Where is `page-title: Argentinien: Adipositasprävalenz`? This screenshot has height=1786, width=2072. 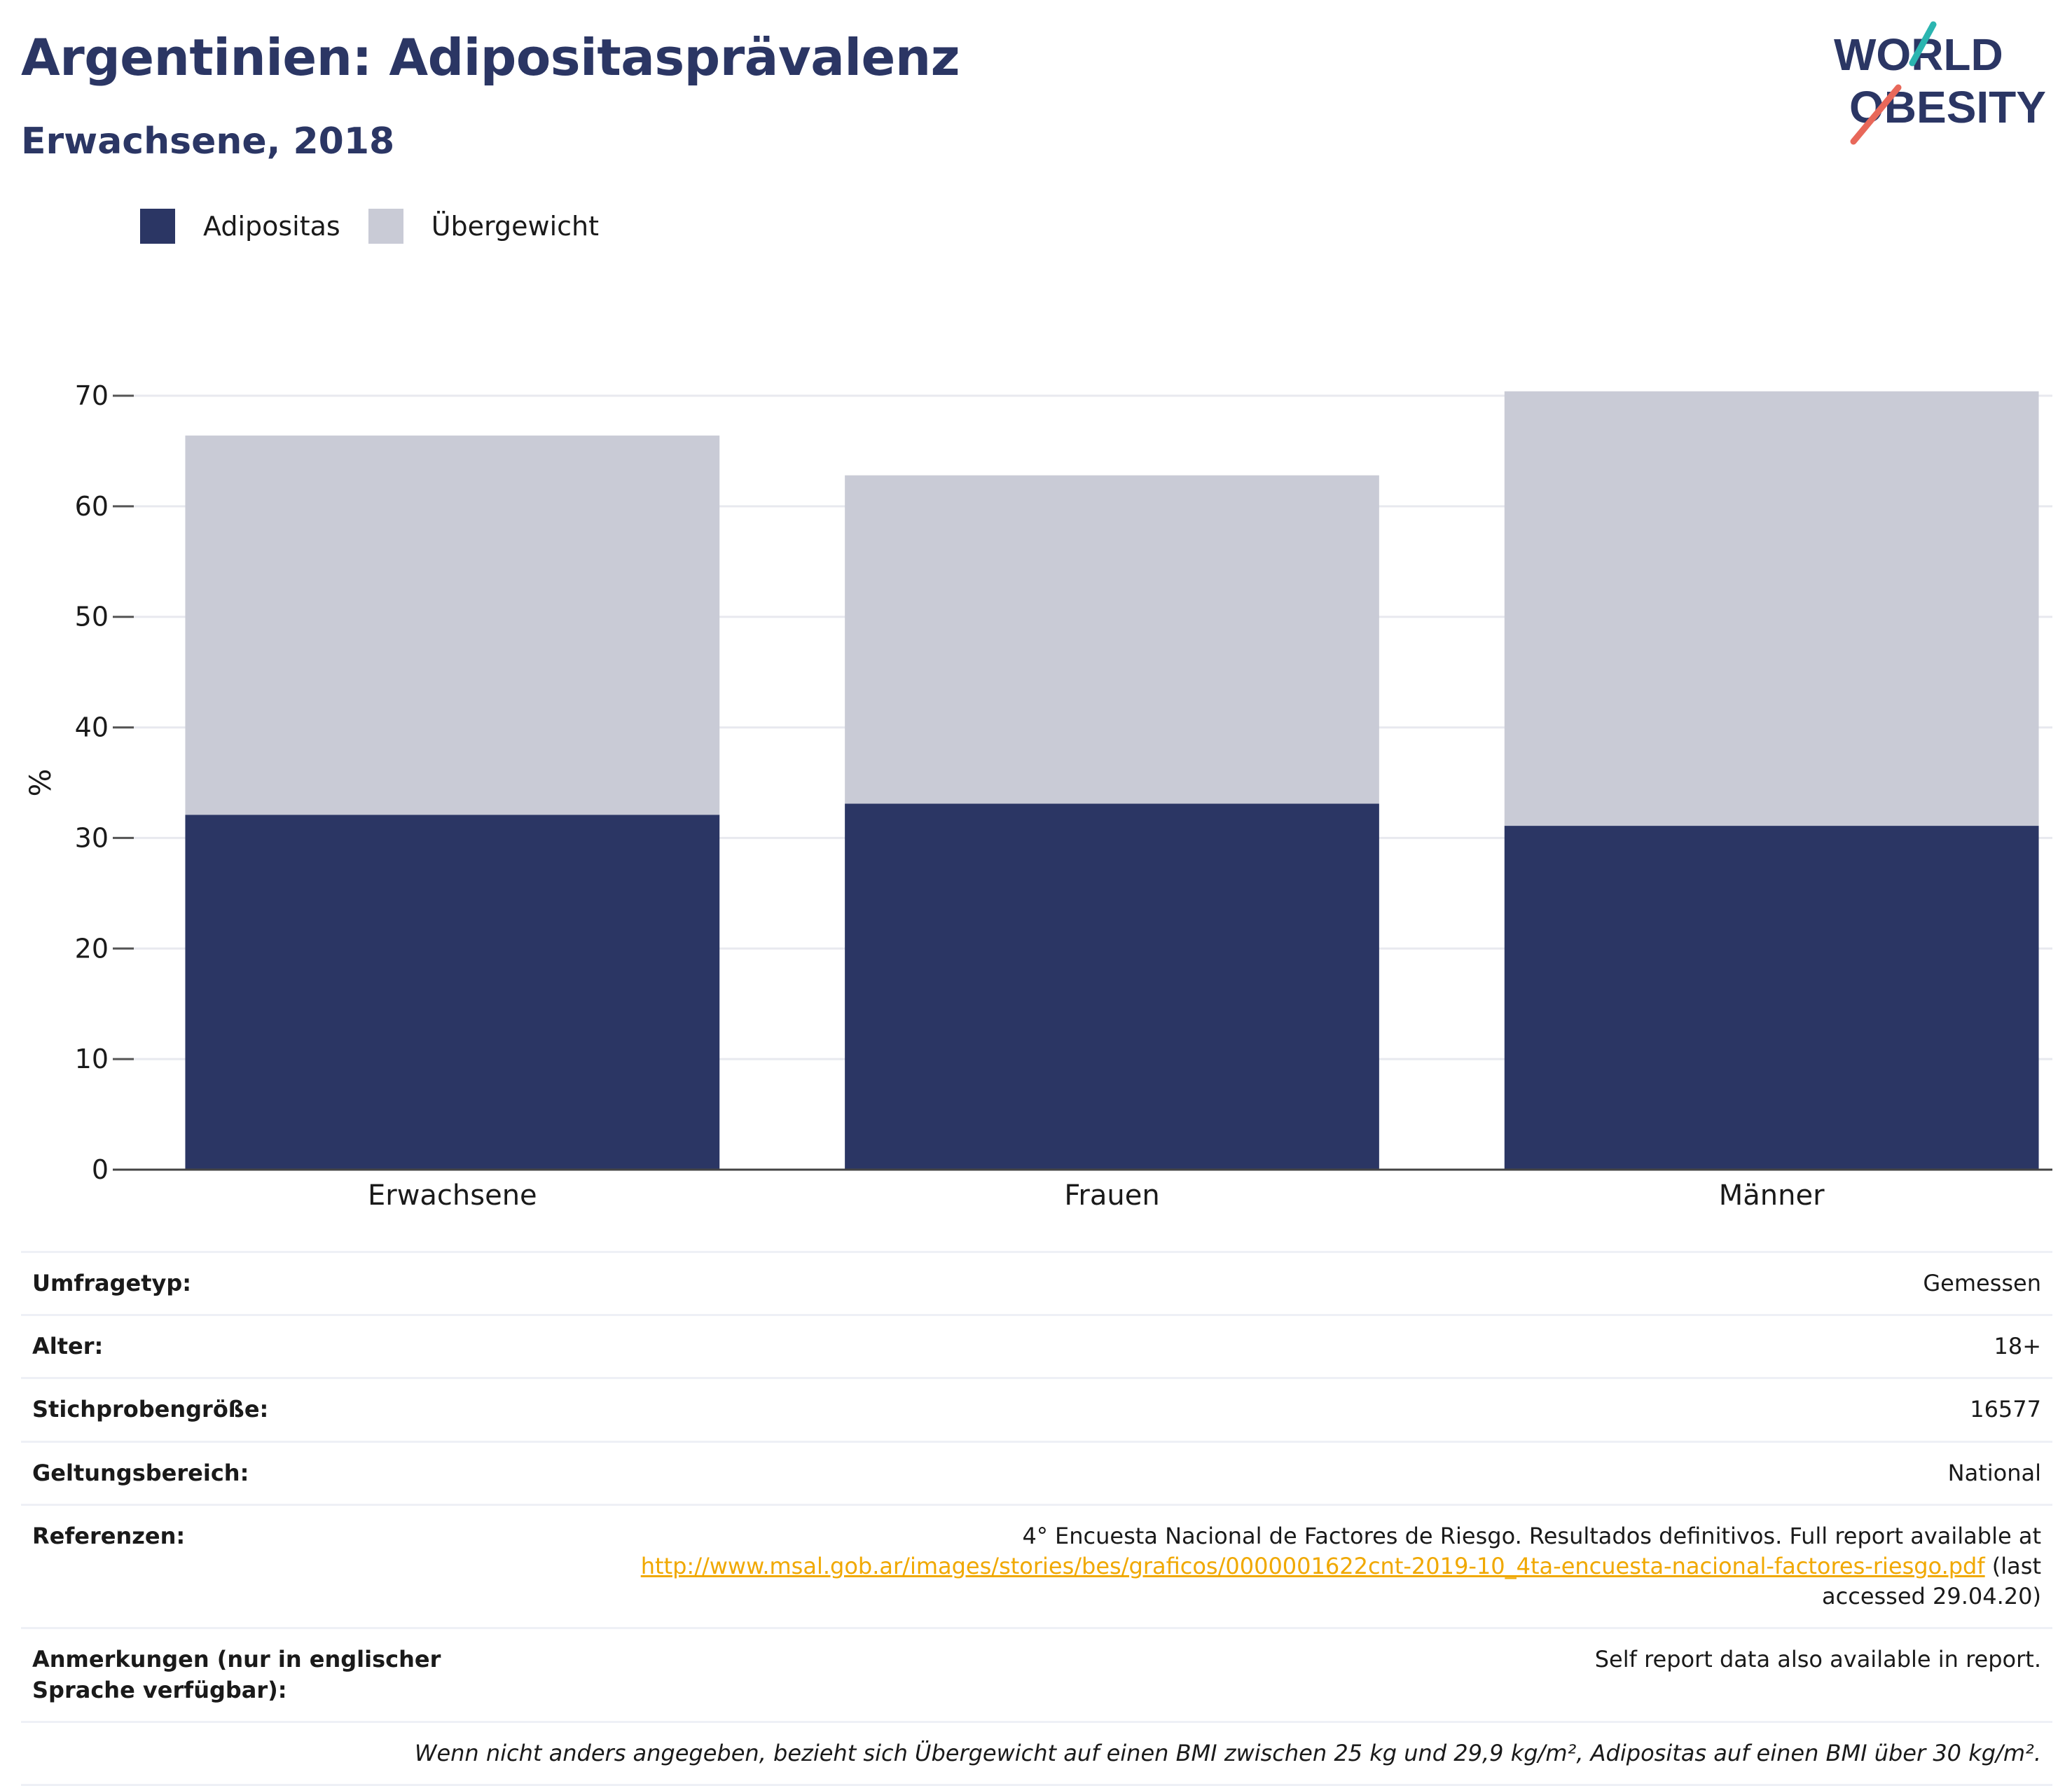
page-title: Argentinien: Adipositasprävalenz is located at coordinates (491, 58).